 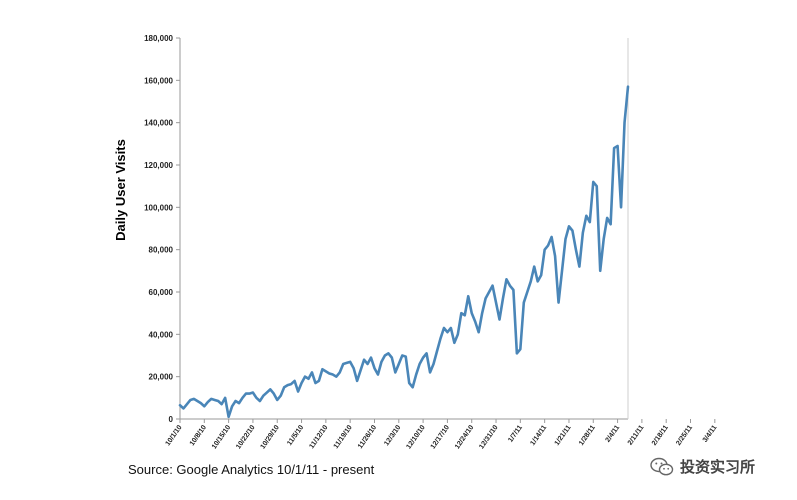 I want to click on wechat-icon, so click(x=662, y=466).